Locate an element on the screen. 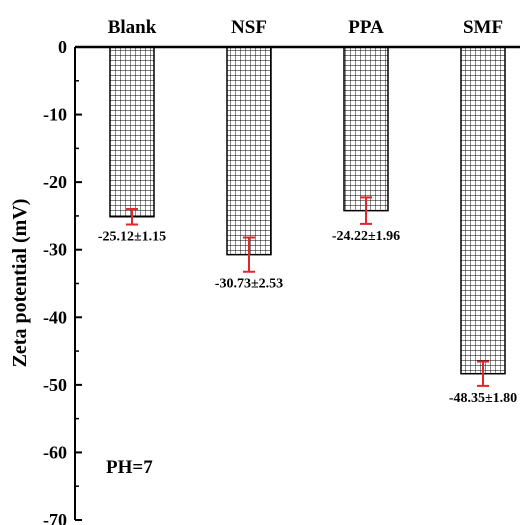 The height and width of the screenshot is (525, 527). error-bar-smf is located at coordinates (483, 373).